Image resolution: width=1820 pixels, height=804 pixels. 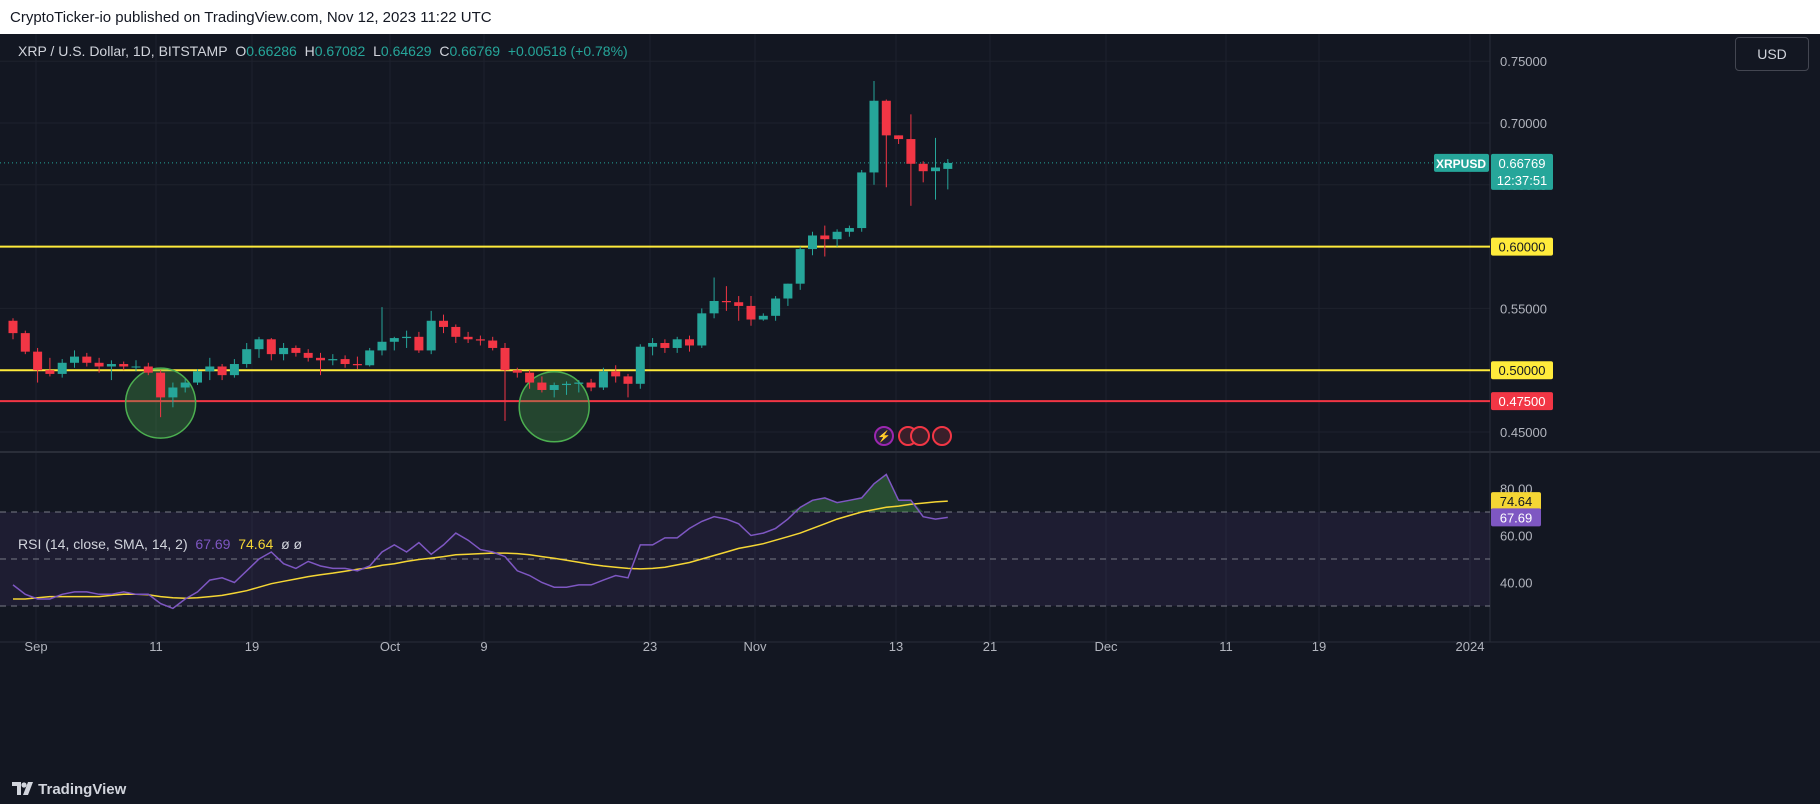 What do you see at coordinates (1522, 401) in the screenshot?
I see `level-tag-label: 0.47500` at bounding box center [1522, 401].